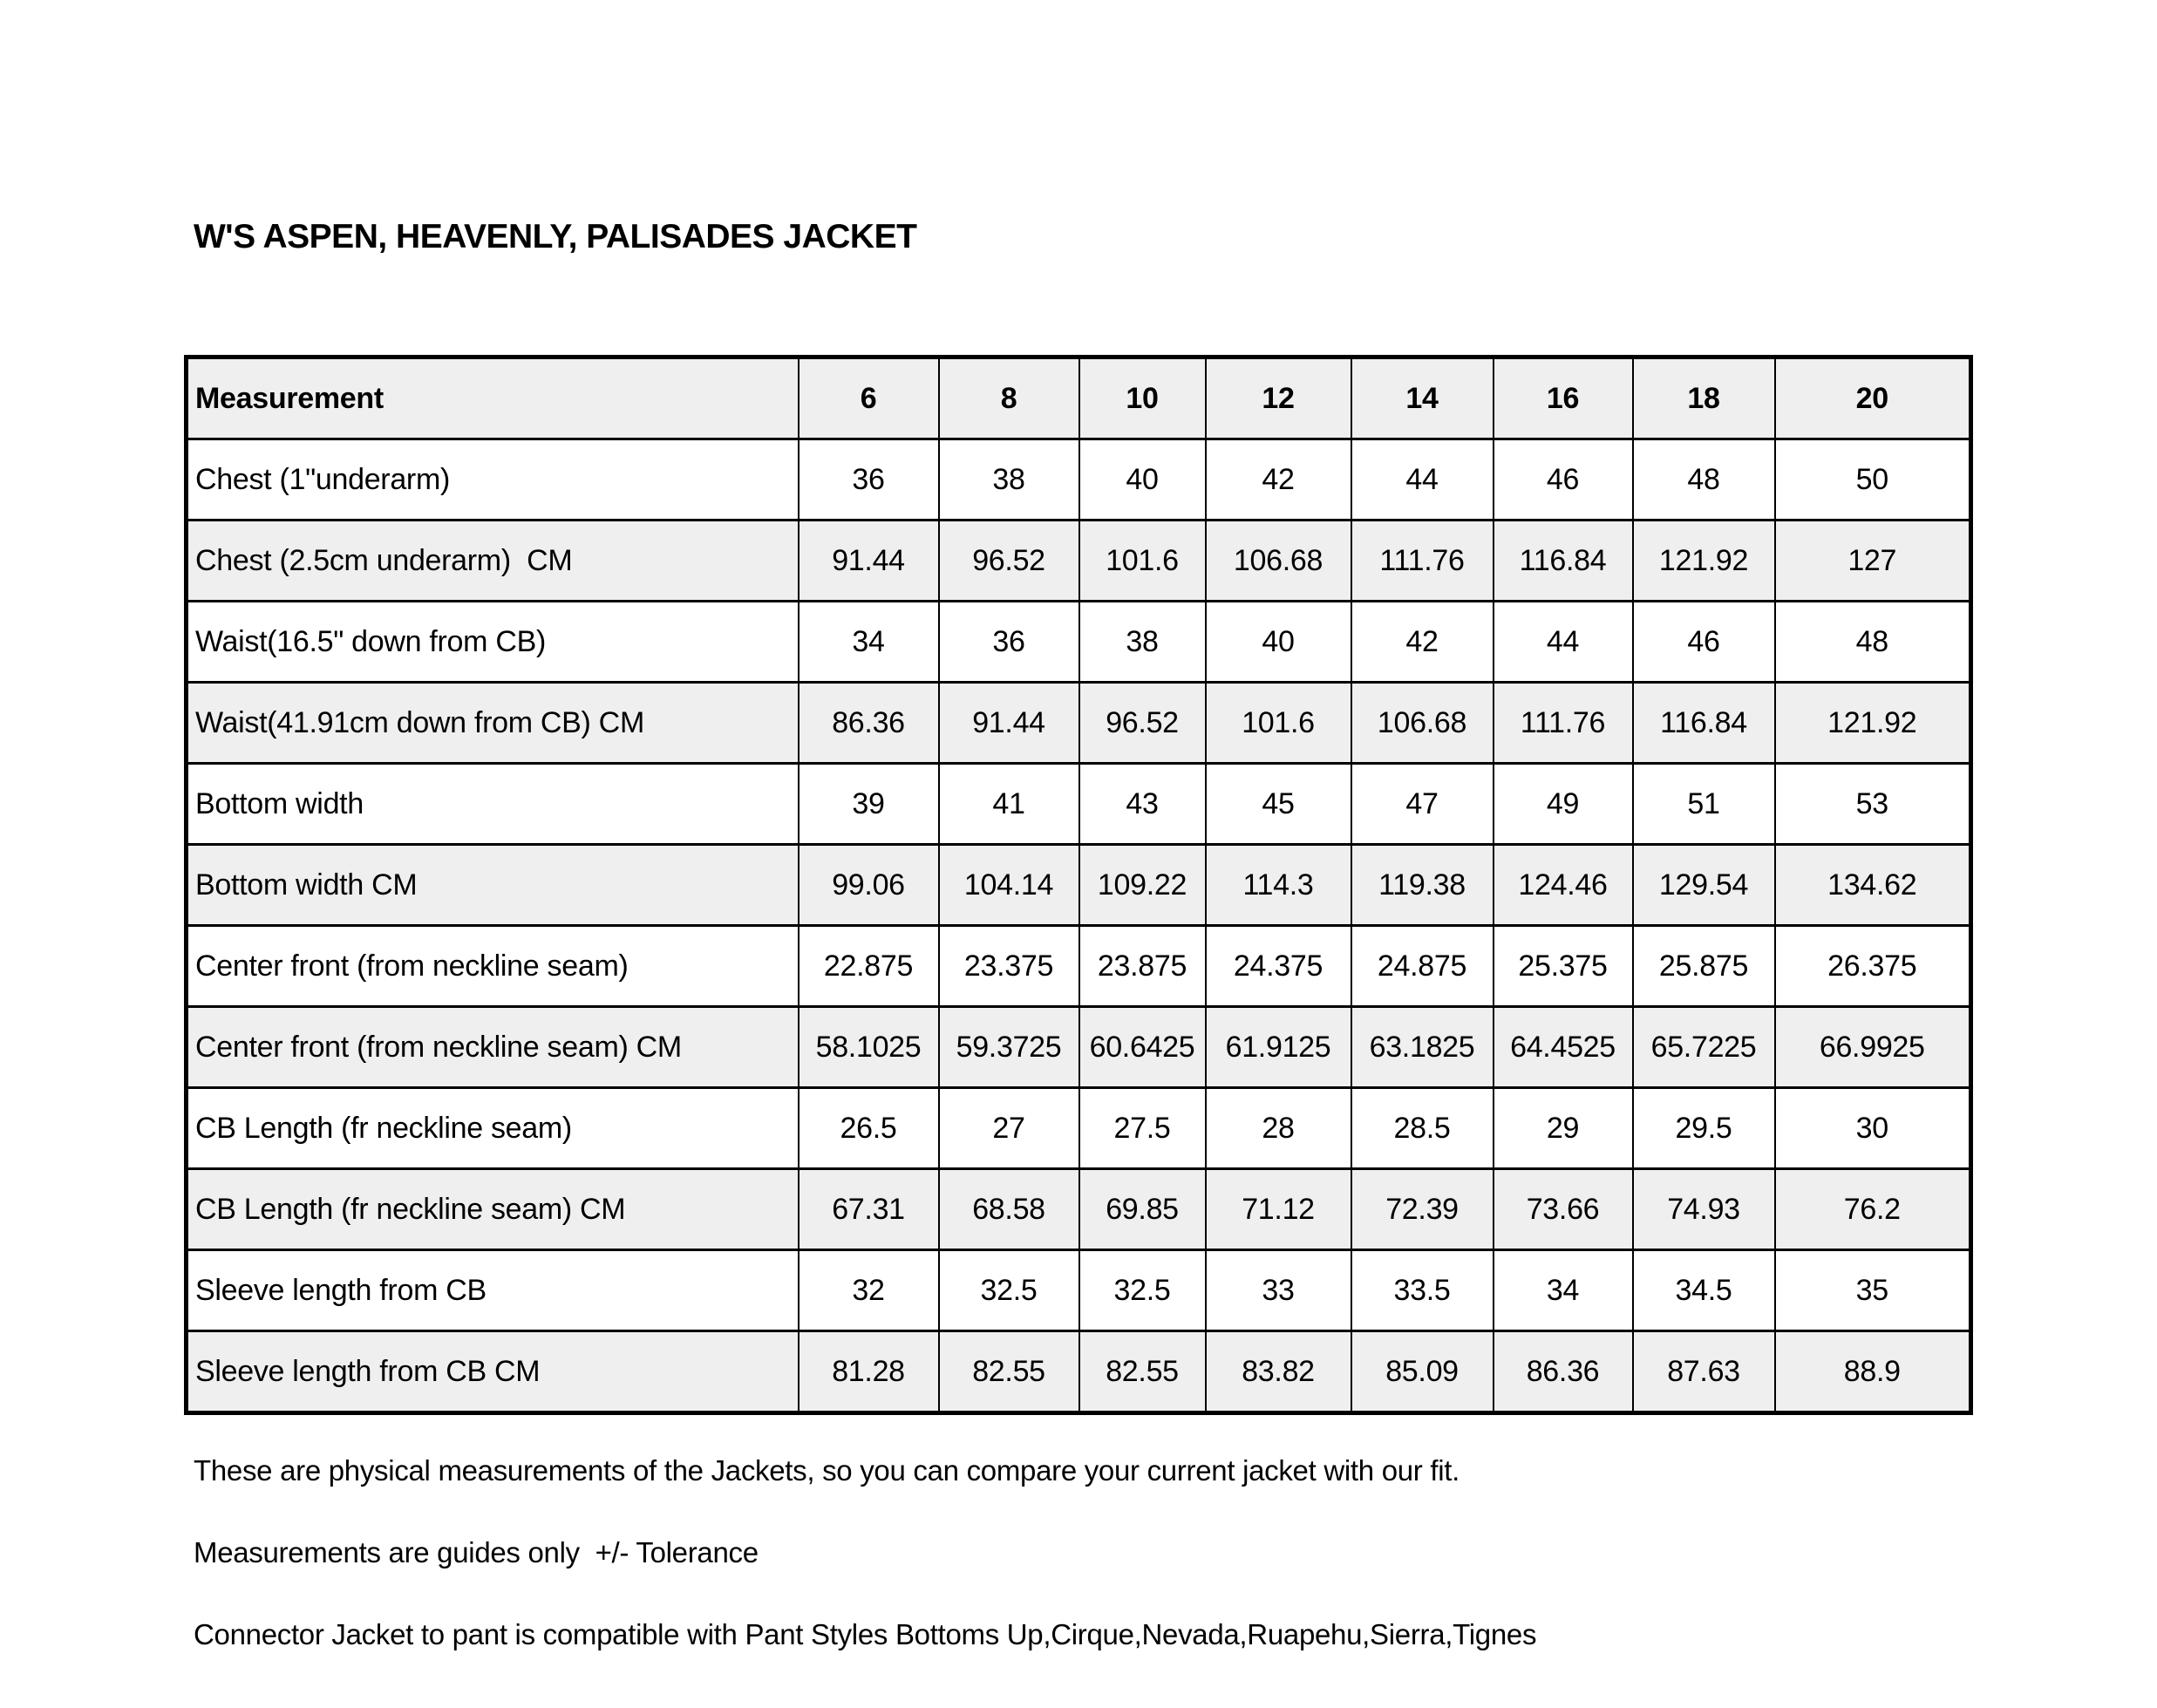 This screenshot has height=1708, width=2157. What do you see at coordinates (1142, 966) in the screenshot?
I see `measurement-value: 23.875` at bounding box center [1142, 966].